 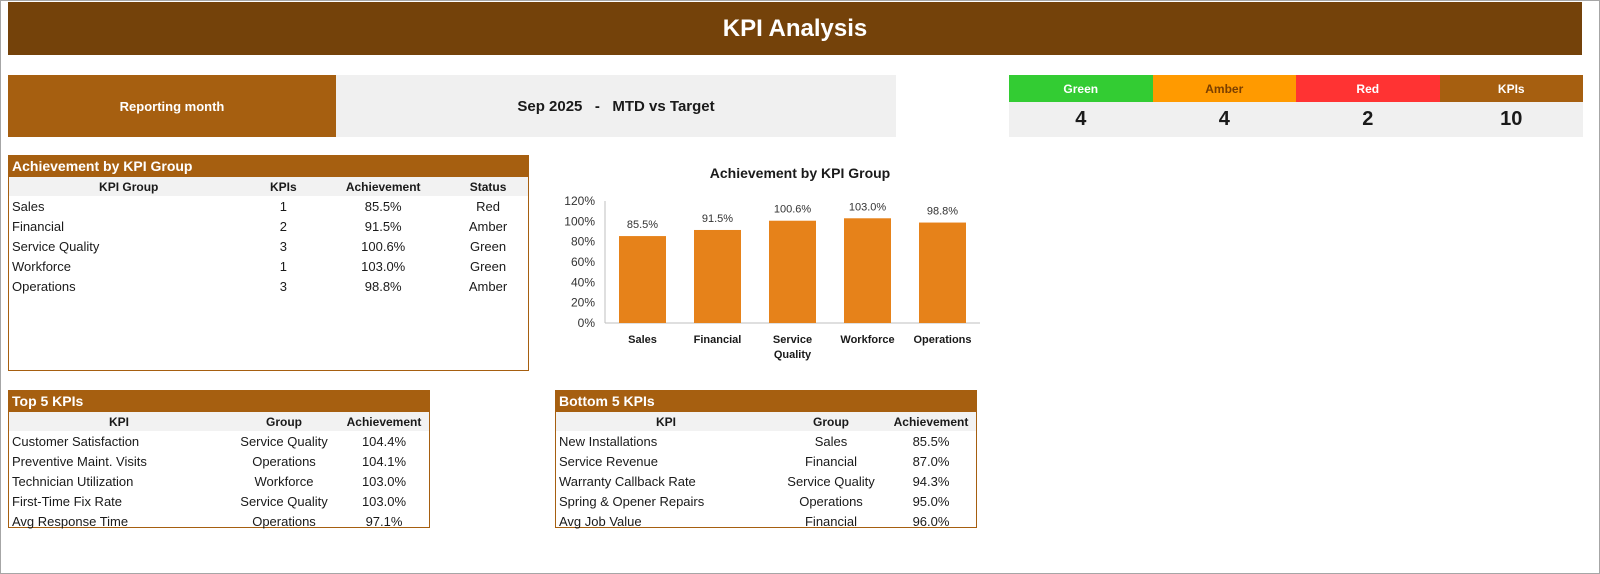 What do you see at coordinates (766, 441) in the screenshot?
I see `table-row: New Installations Sales 85.5%` at bounding box center [766, 441].